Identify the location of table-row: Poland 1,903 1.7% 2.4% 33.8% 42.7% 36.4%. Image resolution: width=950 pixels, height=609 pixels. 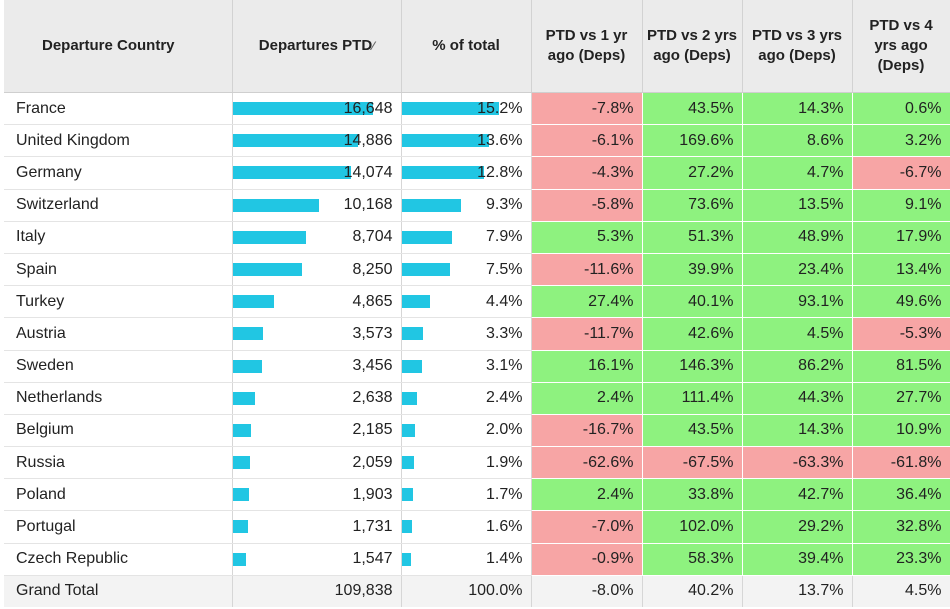
(477, 495).